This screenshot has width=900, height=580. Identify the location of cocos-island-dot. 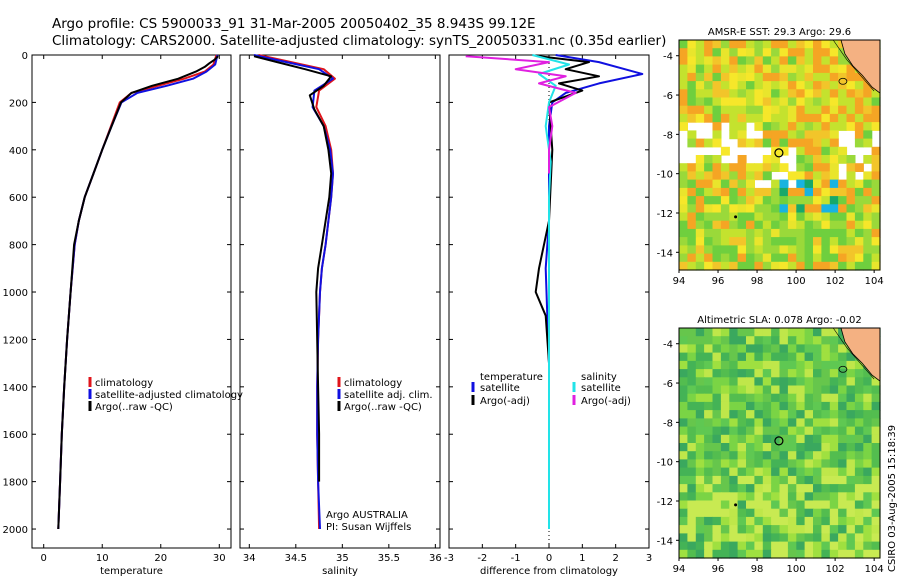
(736, 505).